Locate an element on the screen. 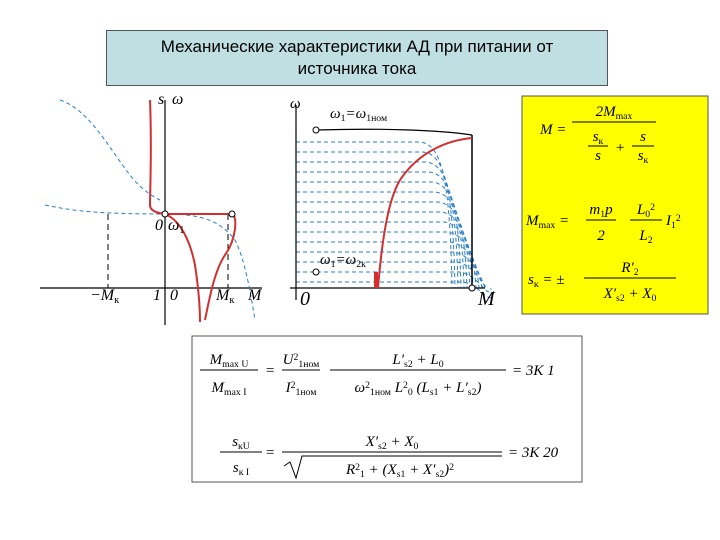 The image size is (720, 540). formula-text: ω1=ω1ном is located at coordinates (358, 115).